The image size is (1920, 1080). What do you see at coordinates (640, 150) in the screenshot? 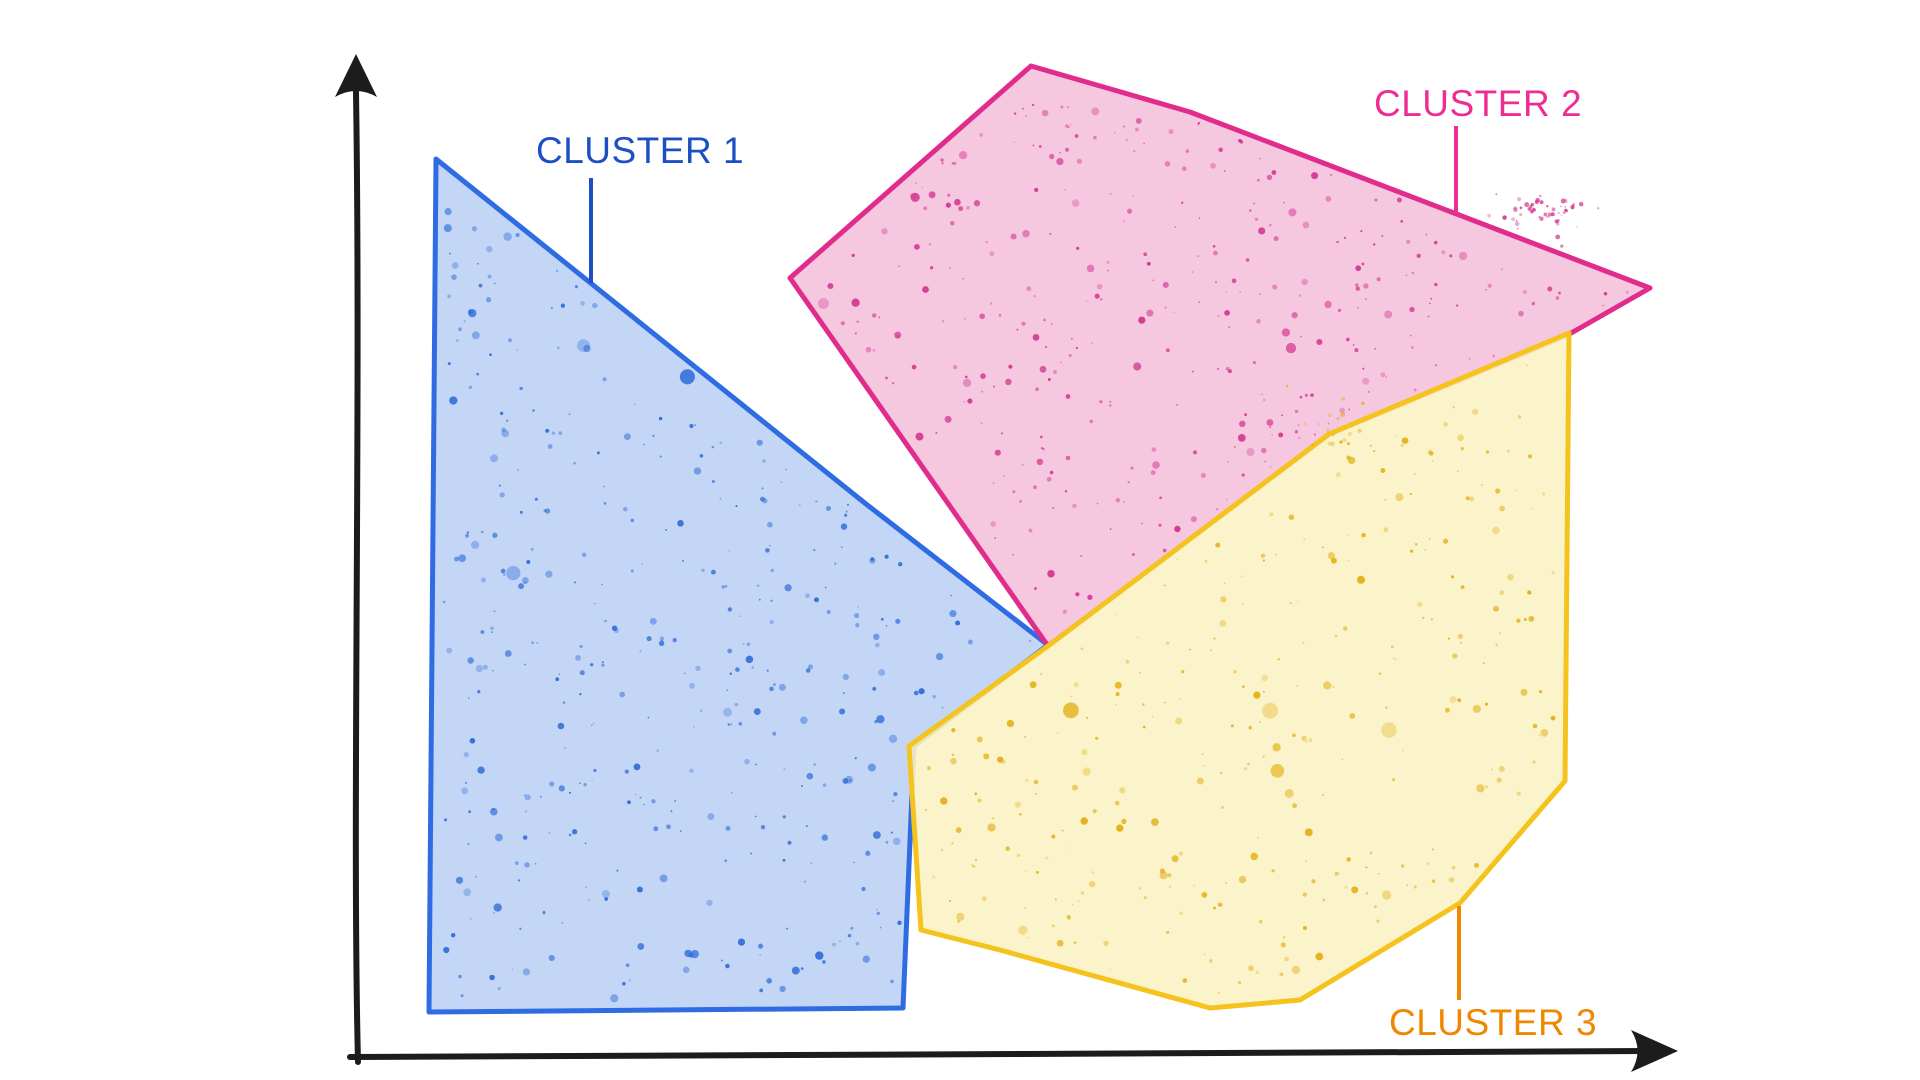
I see `cluster-1-label: CLUSTER 1` at bounding box center [640, 150].